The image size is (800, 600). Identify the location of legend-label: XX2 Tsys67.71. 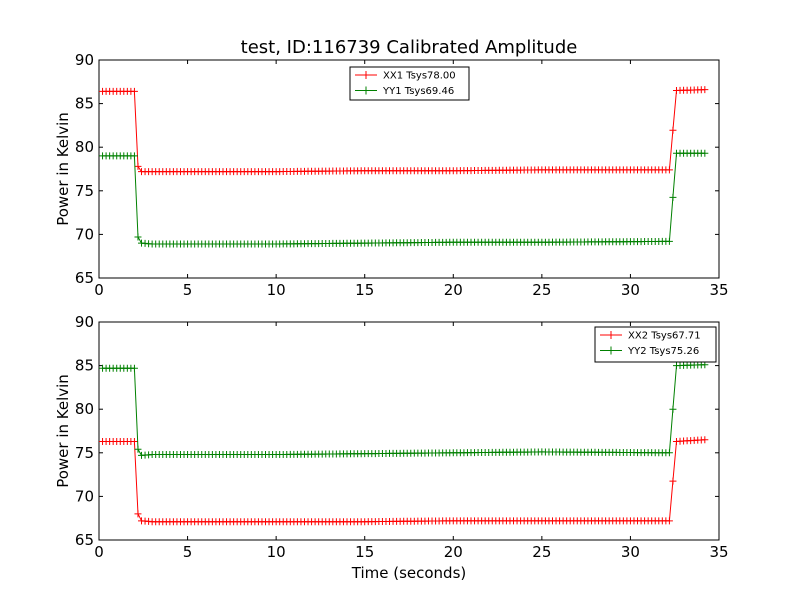
(664, 336).